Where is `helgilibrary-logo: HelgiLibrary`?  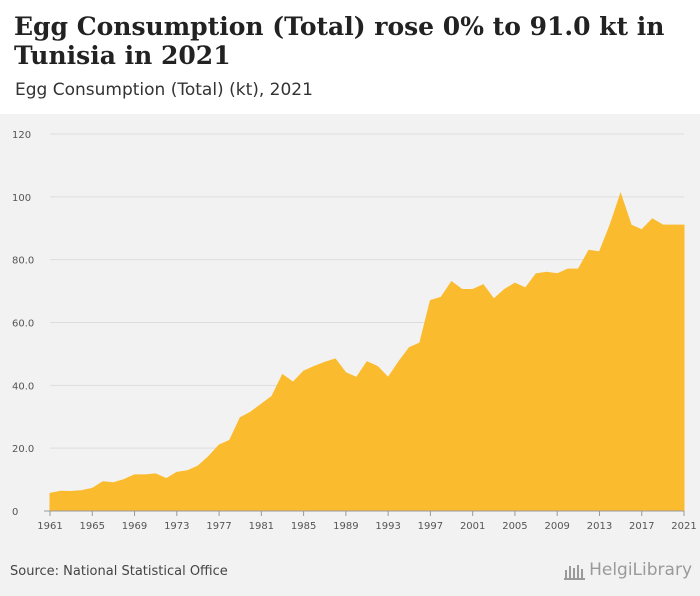
helgilibrary-logo: HelgiLibrary is located at coordinates (628, 570).